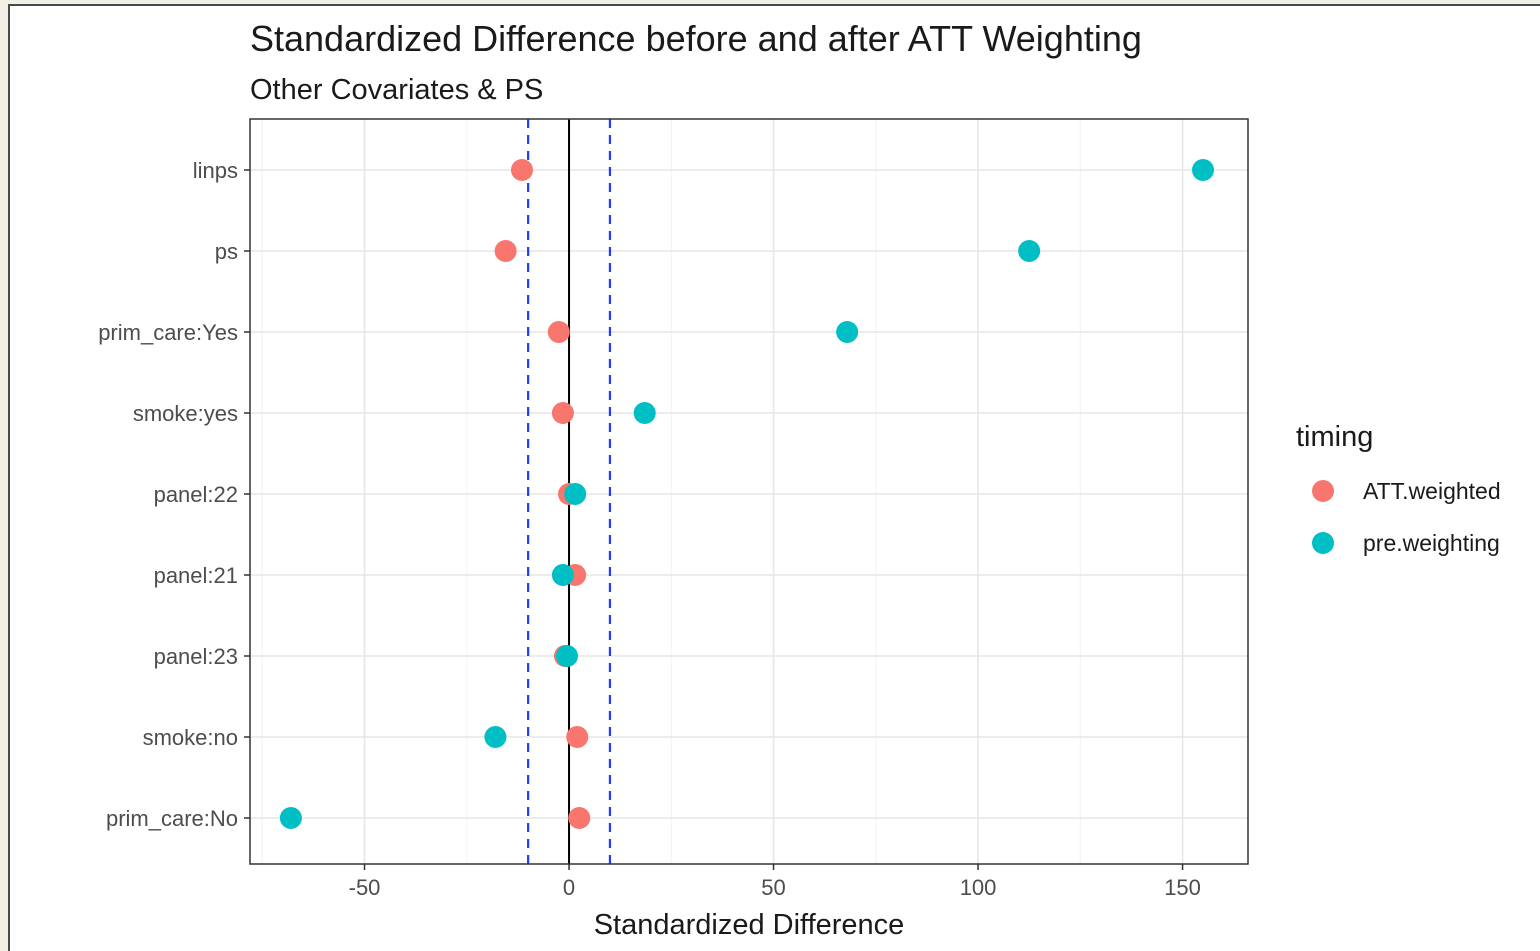  Describe the element at coordinates (196, 575) in the screenshot. I see `y-tick-label: panel:21` at that location.